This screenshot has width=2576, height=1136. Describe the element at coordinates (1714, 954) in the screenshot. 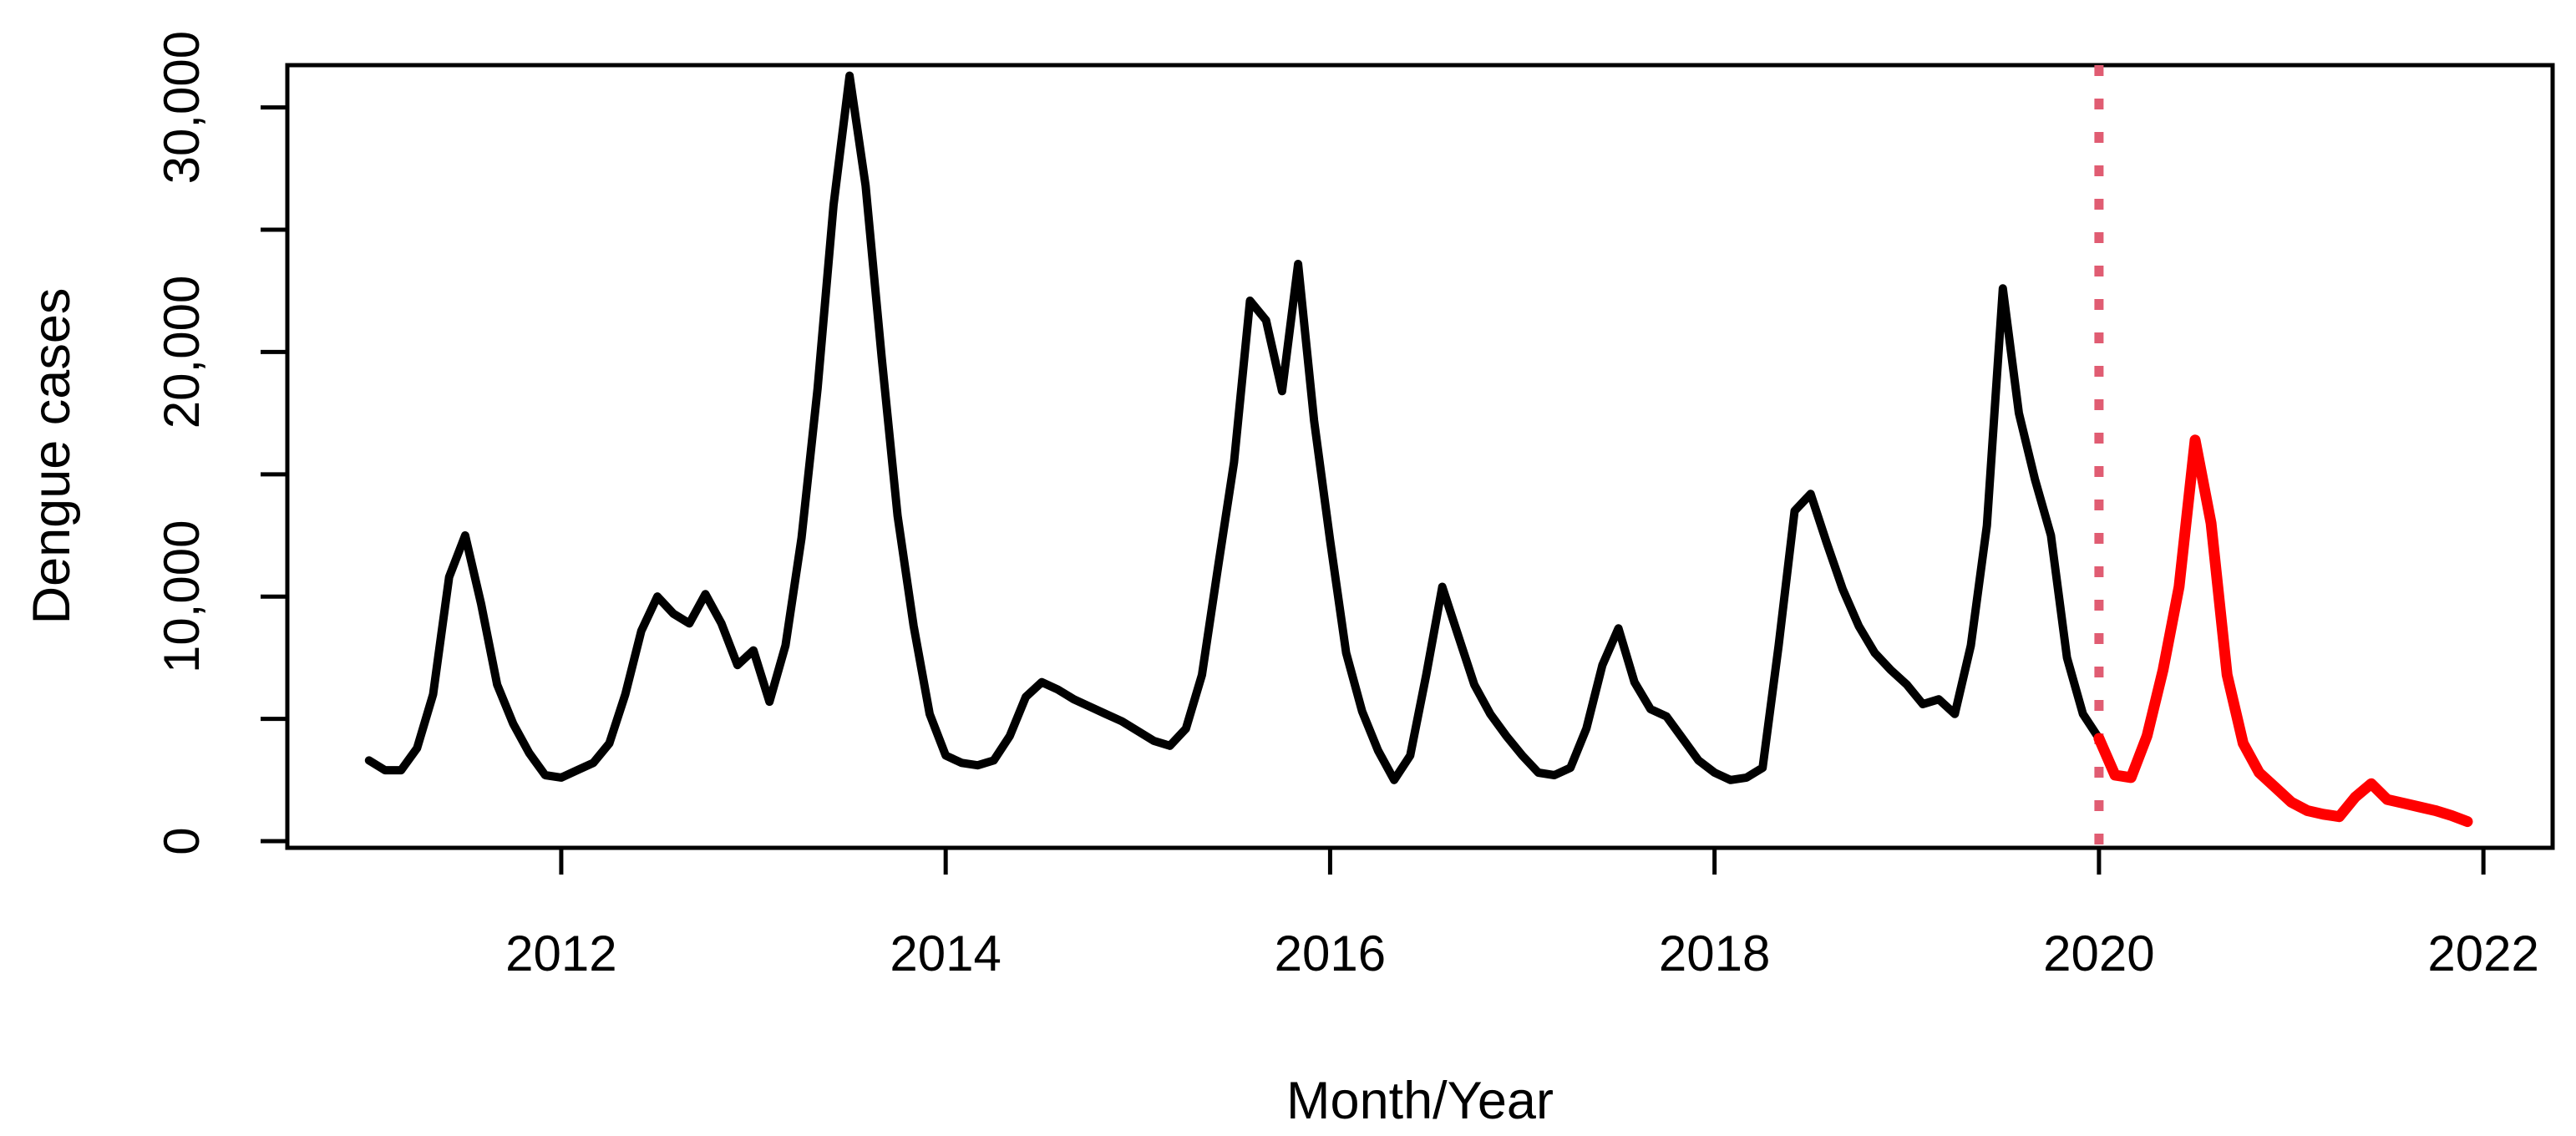

I see `x-tick-label: 2018` at that location.